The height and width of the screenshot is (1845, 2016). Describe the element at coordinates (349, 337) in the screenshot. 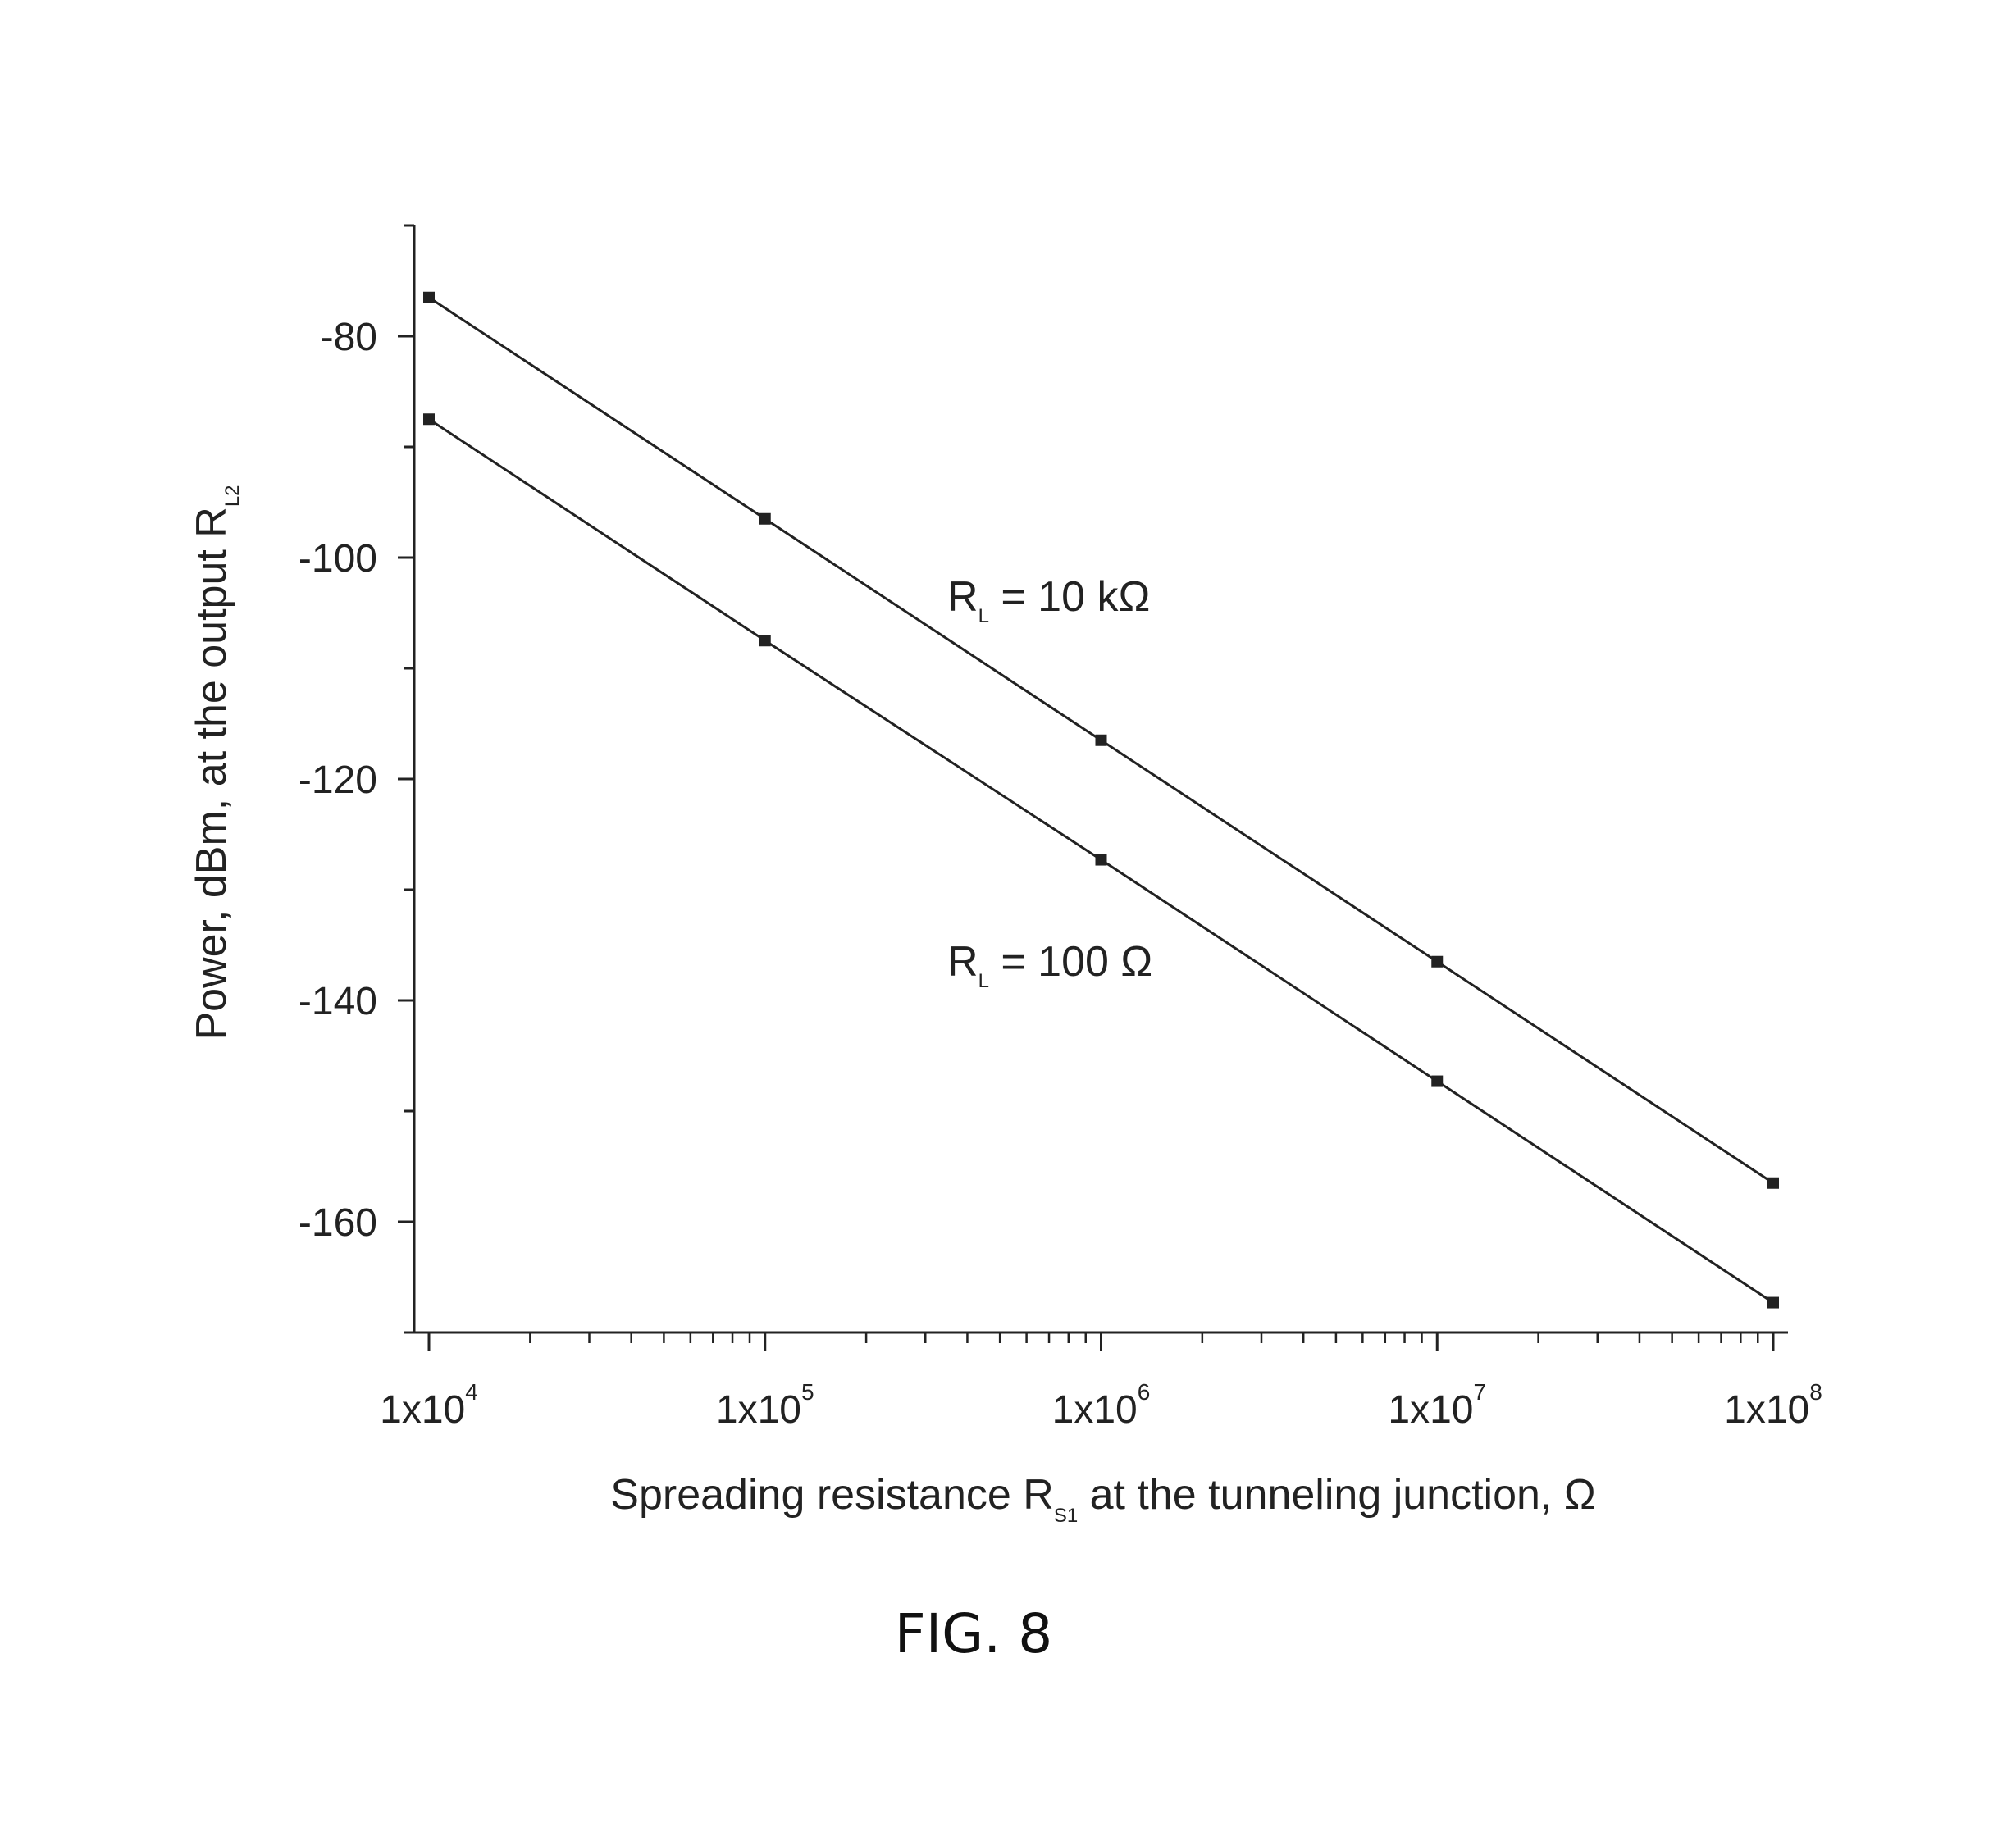

I see `y-tick-label: -80` at that location.